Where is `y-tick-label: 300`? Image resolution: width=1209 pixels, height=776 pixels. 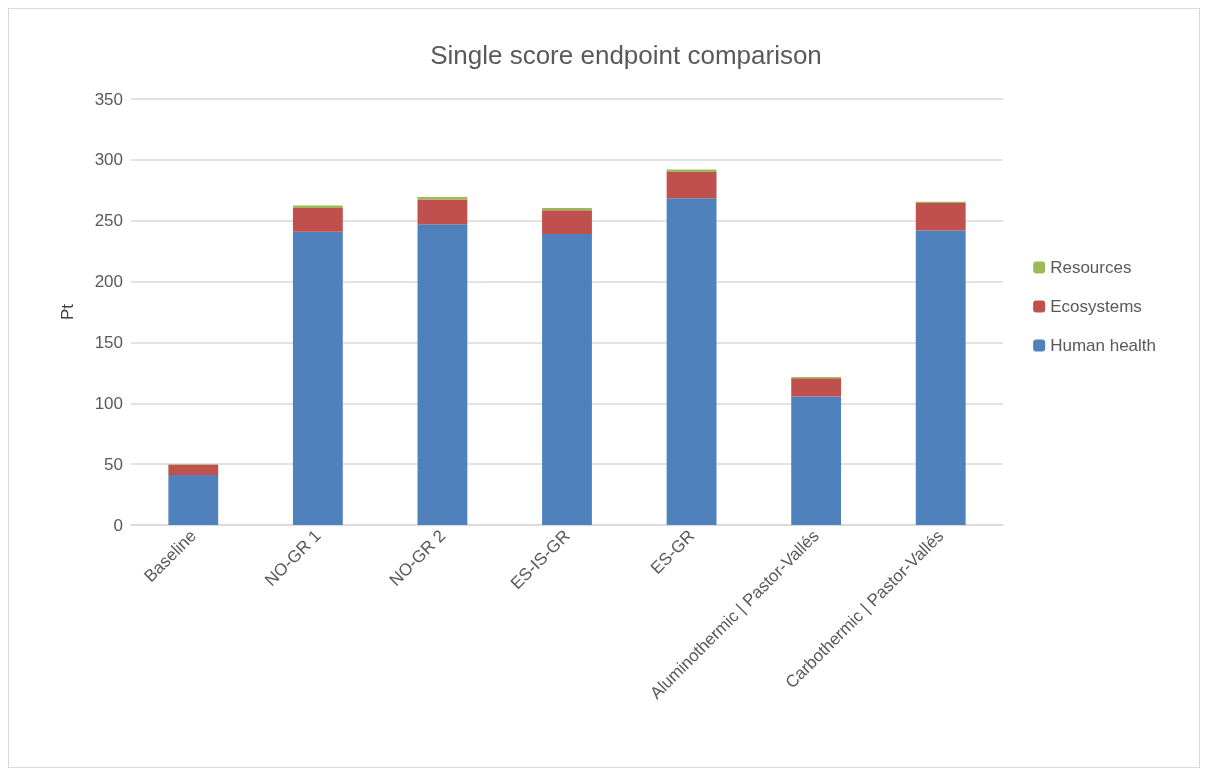 y-tick-label: 300 is located at coordinates (108, 160).